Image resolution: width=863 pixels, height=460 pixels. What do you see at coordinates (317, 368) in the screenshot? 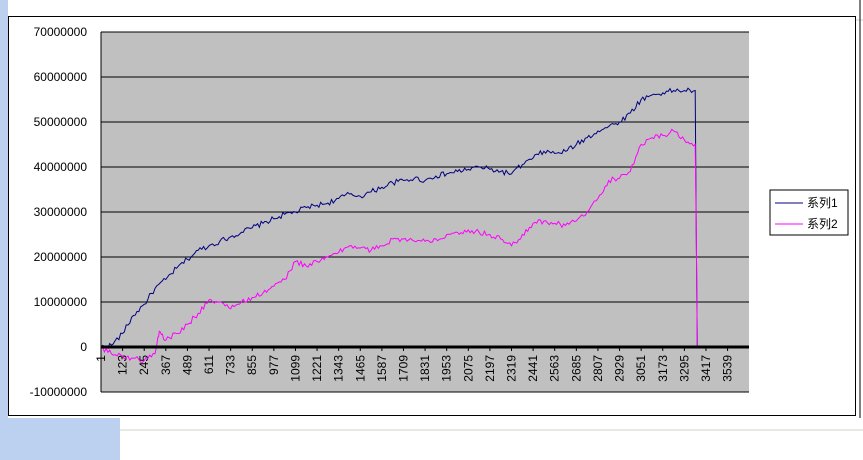
I see `x-tick-label: 1221` at bounding box center [317, 368].